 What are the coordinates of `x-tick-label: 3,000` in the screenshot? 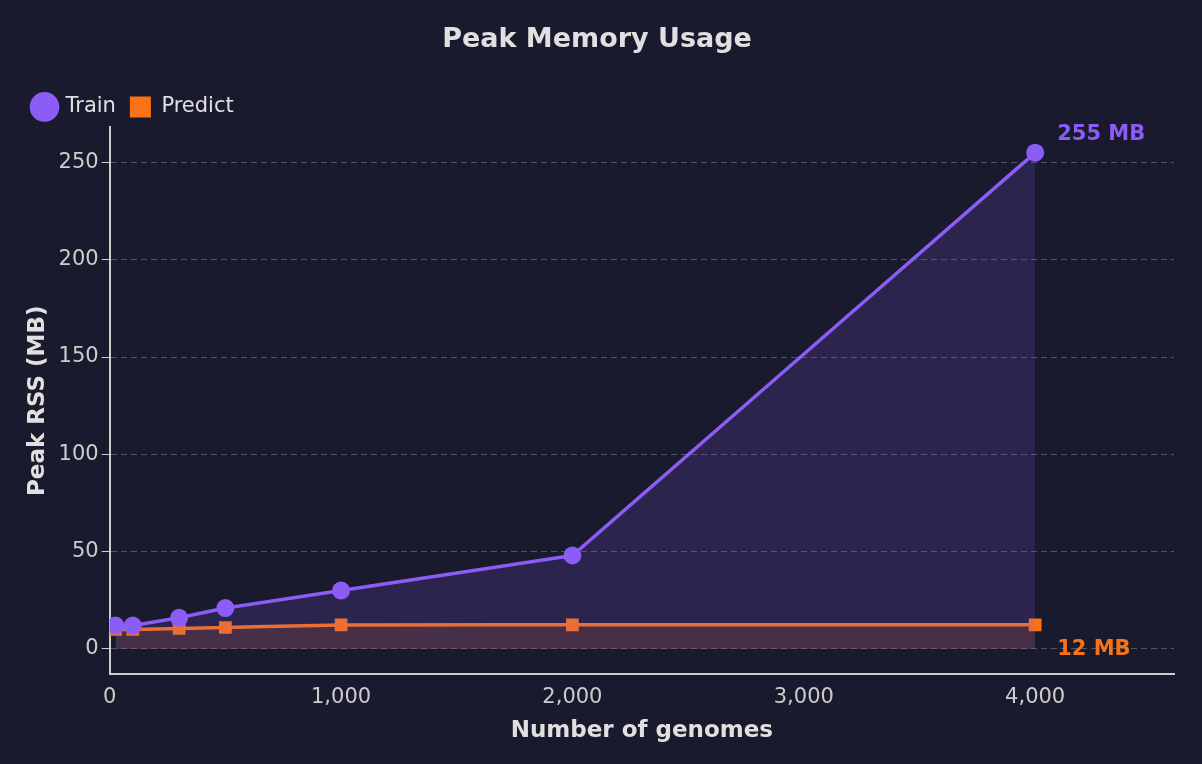 It's located at (803, 696).